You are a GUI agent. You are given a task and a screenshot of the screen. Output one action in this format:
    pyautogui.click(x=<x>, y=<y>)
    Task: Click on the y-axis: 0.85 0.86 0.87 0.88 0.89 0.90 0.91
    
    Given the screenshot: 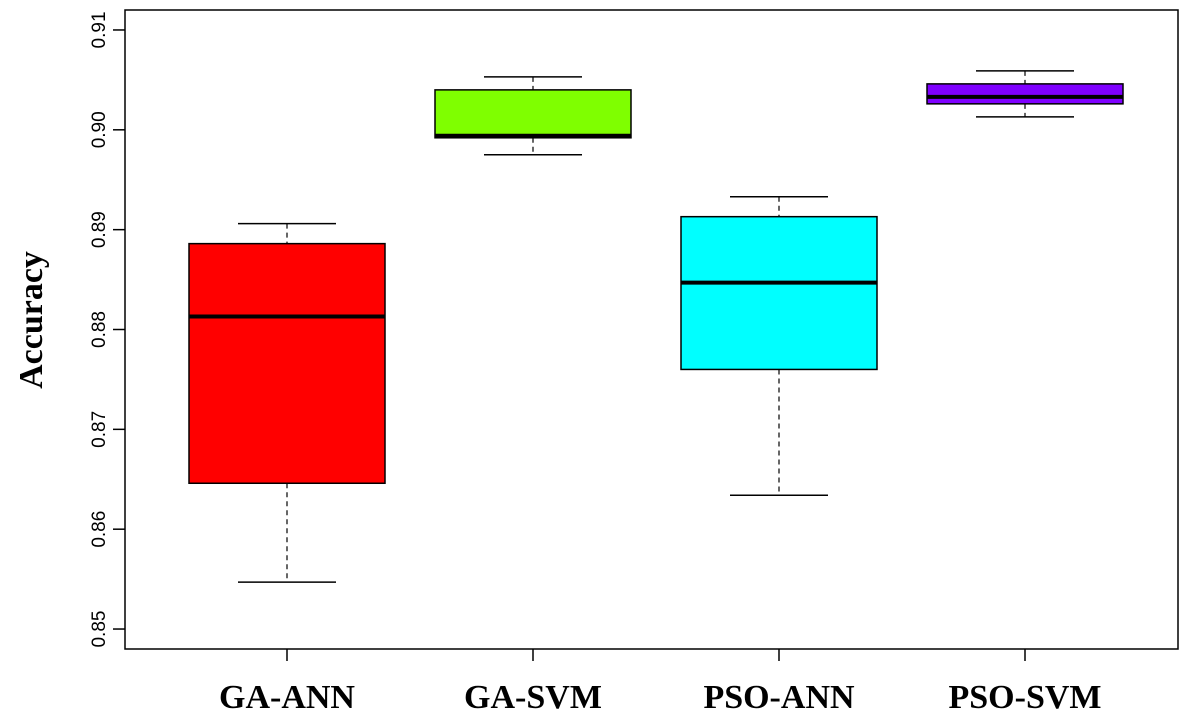 What is the action you would take?
    pyautogui.click(x=107, y=329)
    